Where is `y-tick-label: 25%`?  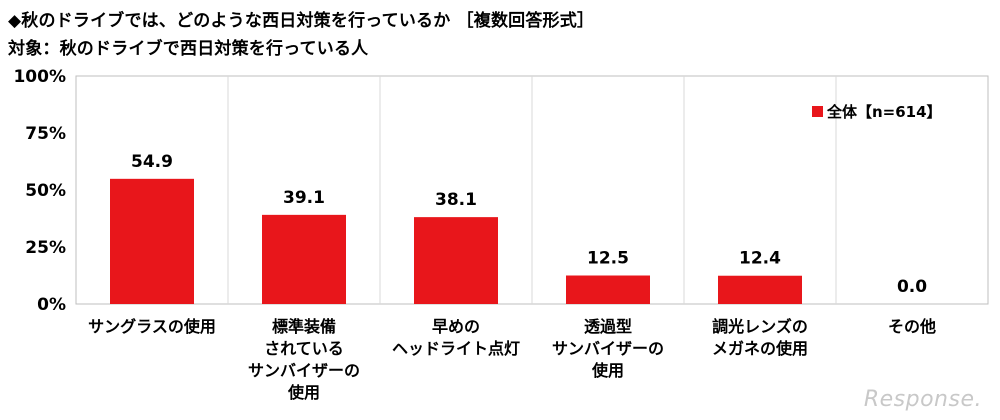 y-tick-label: 25% is located at coordinates (45, 248).